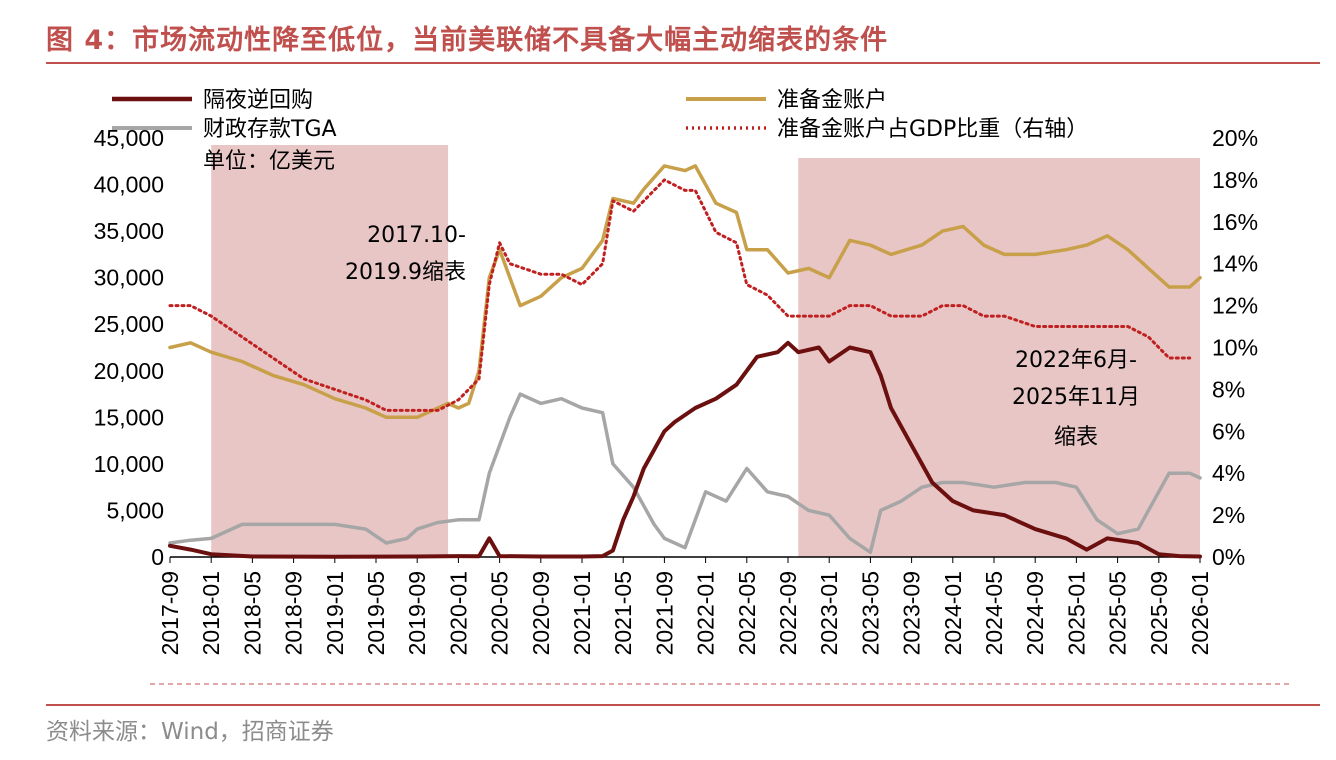 The width and height of the screenshot is (1336, 760). I want to click on x-tick-label: 2021-01, so click(582, 613).